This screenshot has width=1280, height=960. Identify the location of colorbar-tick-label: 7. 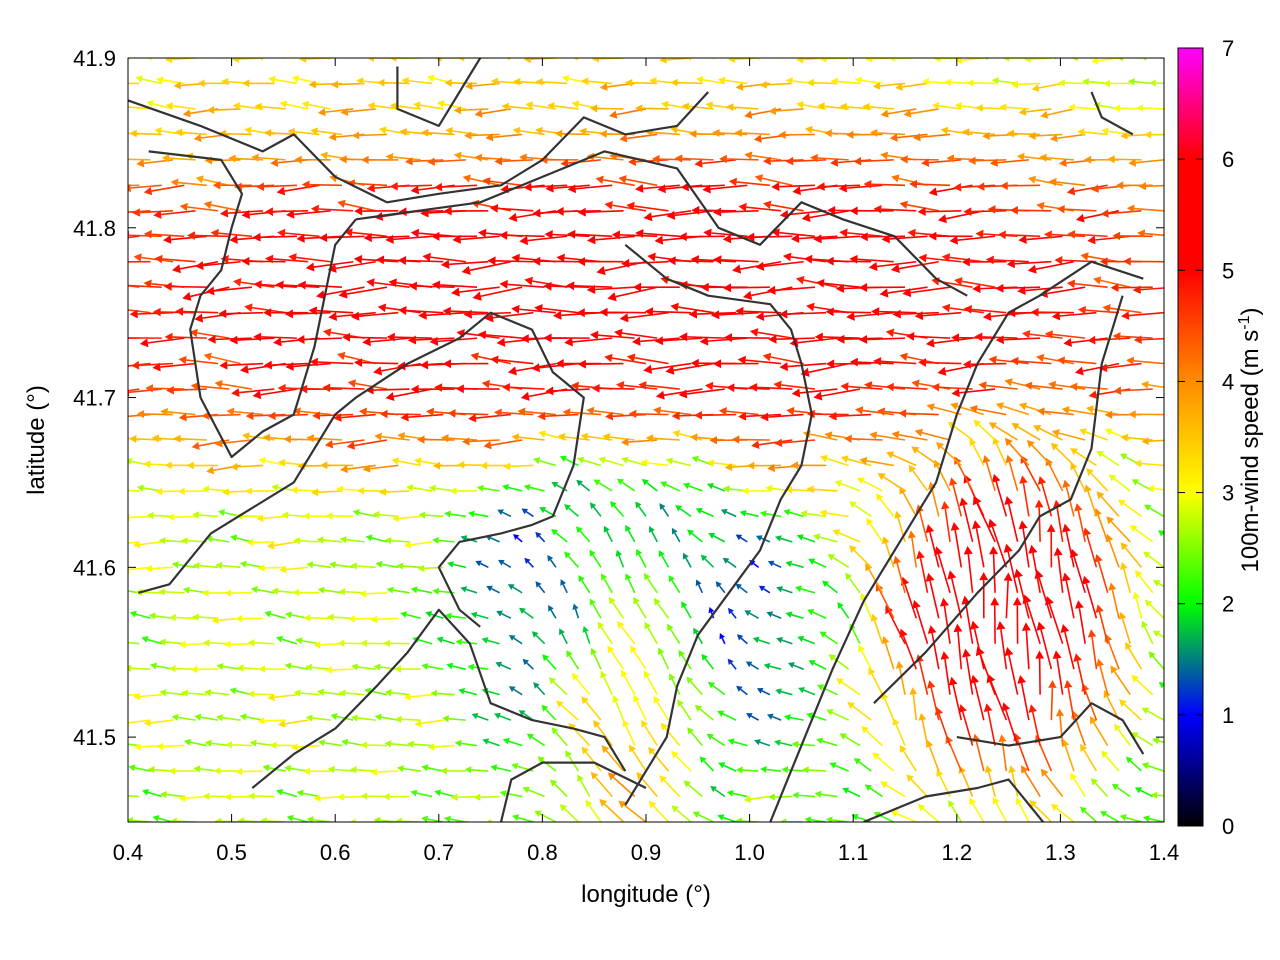
(1228, 48).